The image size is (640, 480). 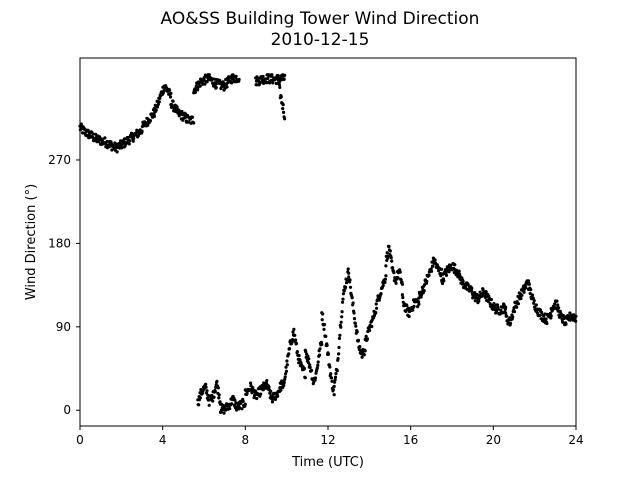 I want to click on y-axis-label: Wind Direction (°), so click(x=31, y=242).